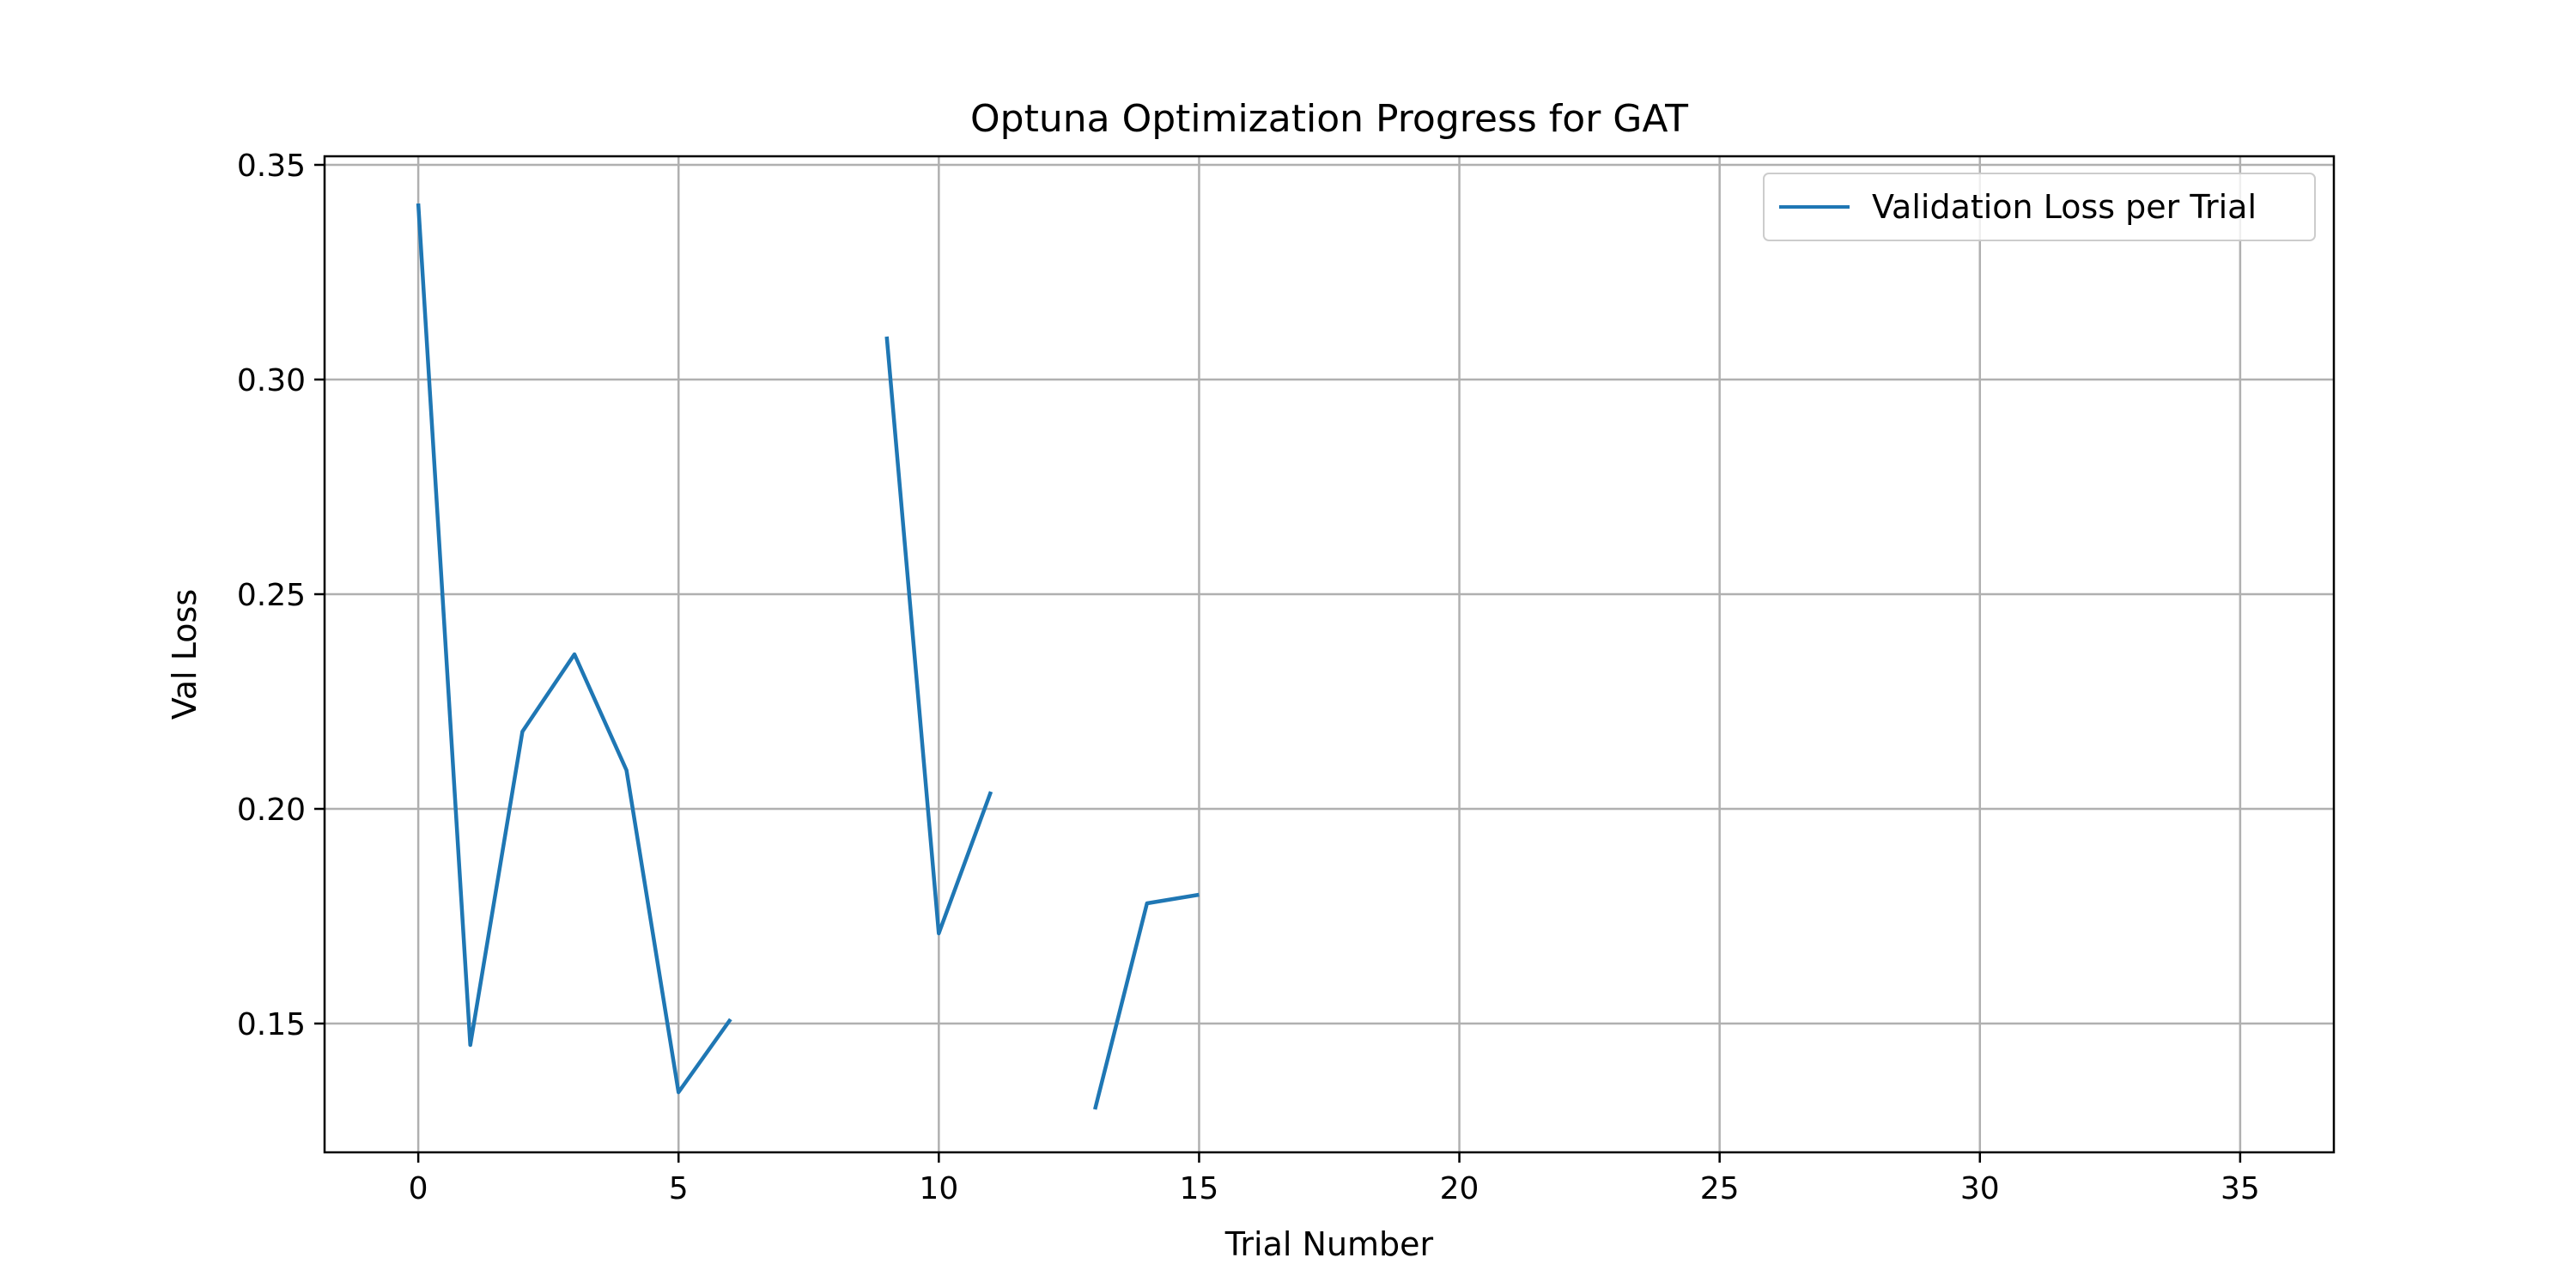 The image size is (2576, 1288). Describe the element at coordinates (419, 1188) in the screenshot. I see `x-tick-label: 0` at that location.